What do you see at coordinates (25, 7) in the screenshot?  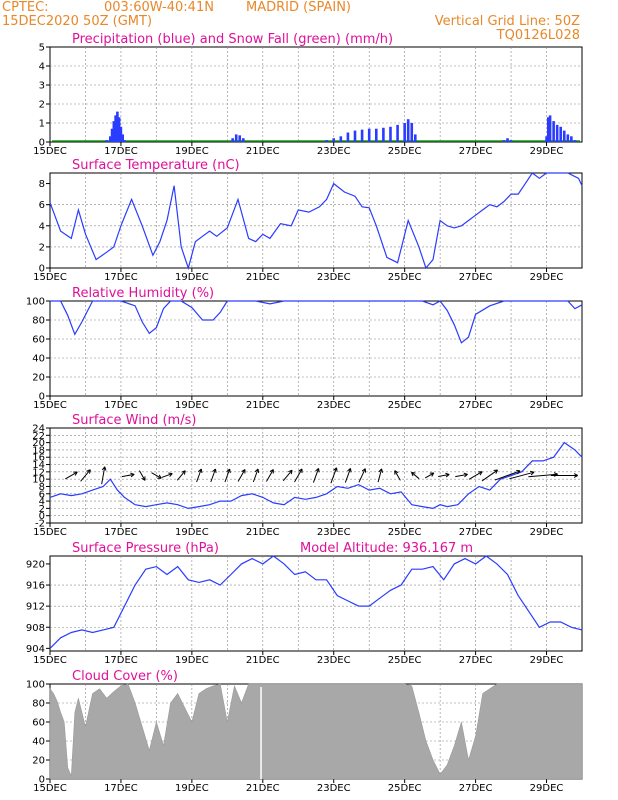 I see `header-source: CPTEC:` at bounding box center [25, 7].